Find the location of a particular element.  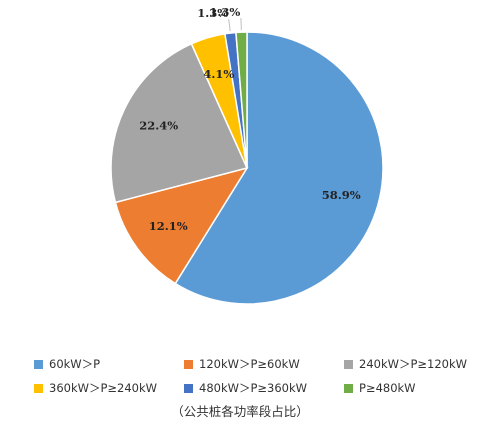

legend-row: 60kW＞P 120kW＞P≥60kW 240kW＞P≥120kW is located at coordinates (254, 364).